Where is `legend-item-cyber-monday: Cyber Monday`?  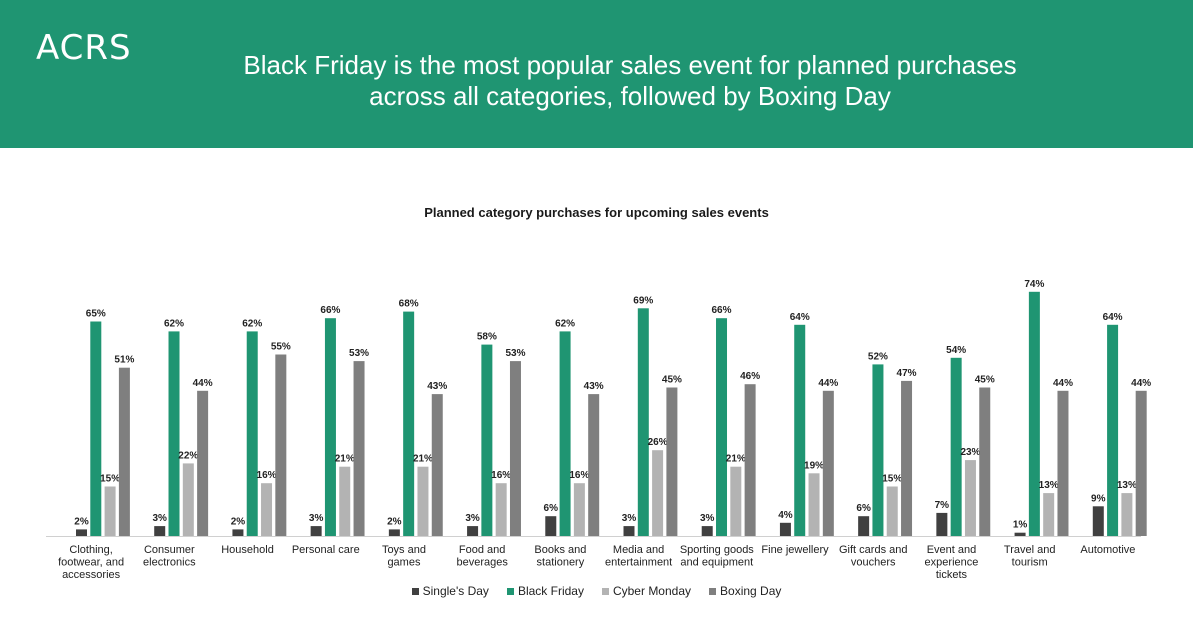
legend-item-cyber-monday: Cyber Monday is located at coordinates (646, 591).